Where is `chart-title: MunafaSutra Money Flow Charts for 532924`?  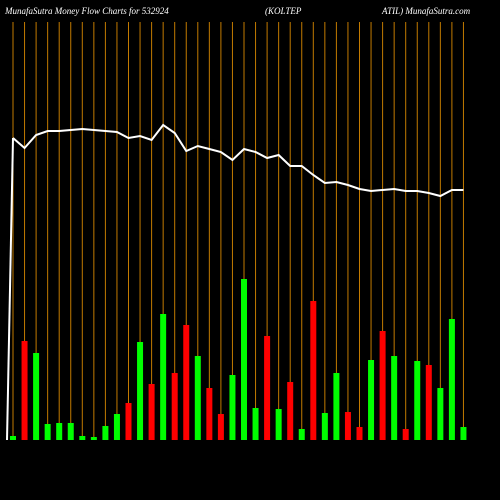
chart-title: MunafaSutra Money Flow Charts for 532924 is located at coordinates (86, 11).